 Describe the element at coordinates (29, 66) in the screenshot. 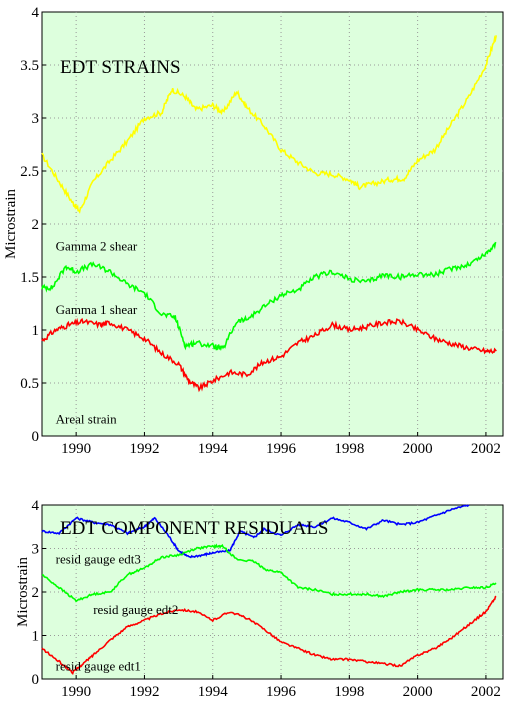

I see `y-tick-label: 3.5` at that location.